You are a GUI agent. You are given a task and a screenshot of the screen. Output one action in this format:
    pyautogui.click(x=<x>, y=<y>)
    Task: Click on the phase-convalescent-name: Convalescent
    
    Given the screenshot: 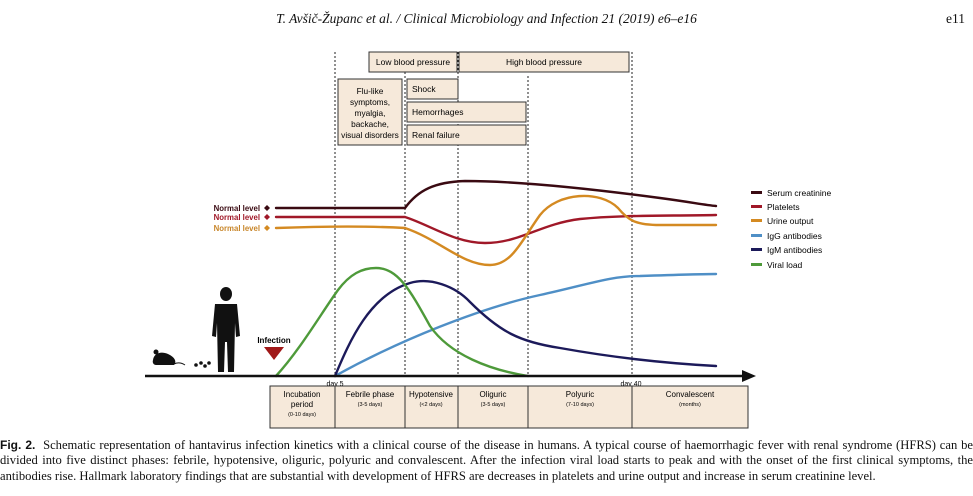 What is the action you would take?
    pyautogui.click(x=690, y=394)
    